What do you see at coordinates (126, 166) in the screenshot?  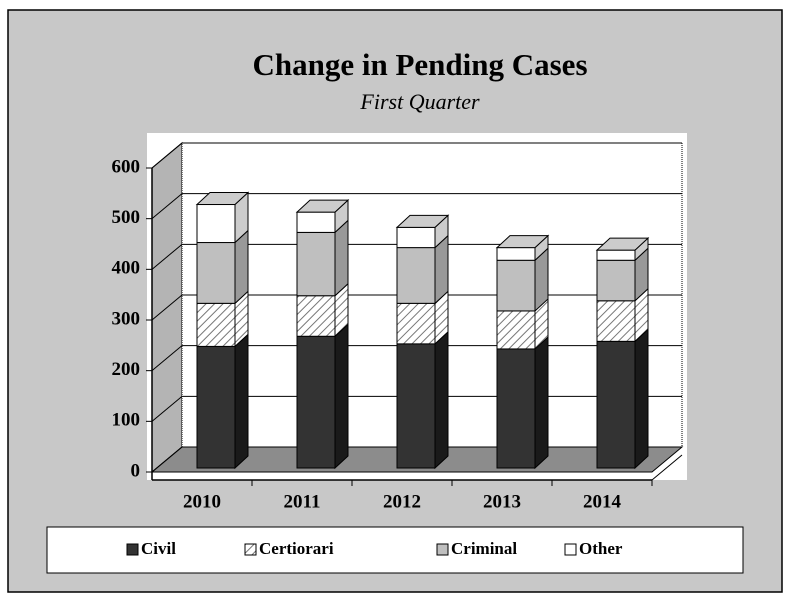 I see `y-tick-label: 600` at bounding box center [126, 166].